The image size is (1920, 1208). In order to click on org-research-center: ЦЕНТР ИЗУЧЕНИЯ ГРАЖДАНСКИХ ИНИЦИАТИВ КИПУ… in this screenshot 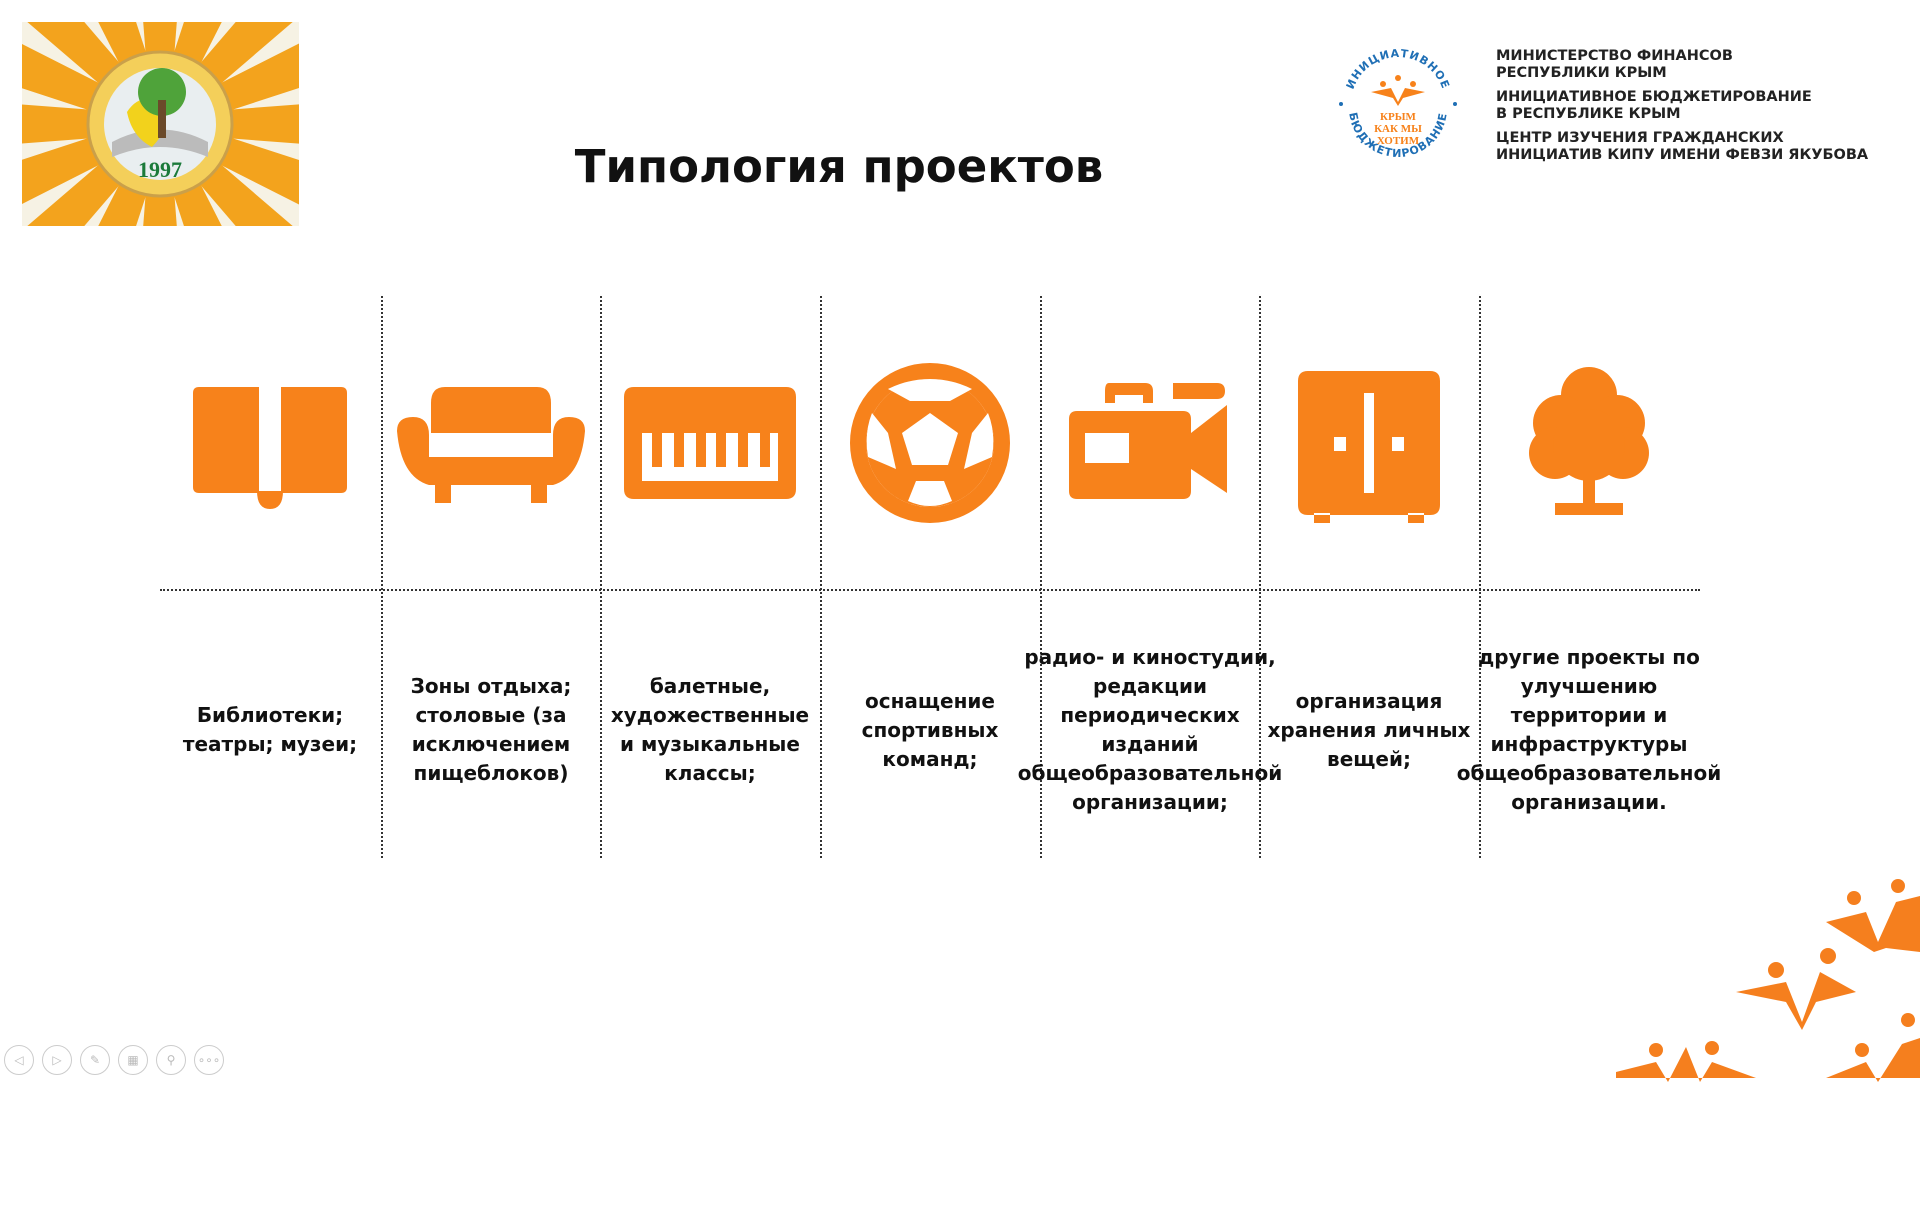, I will do `click(1682, 146)`.